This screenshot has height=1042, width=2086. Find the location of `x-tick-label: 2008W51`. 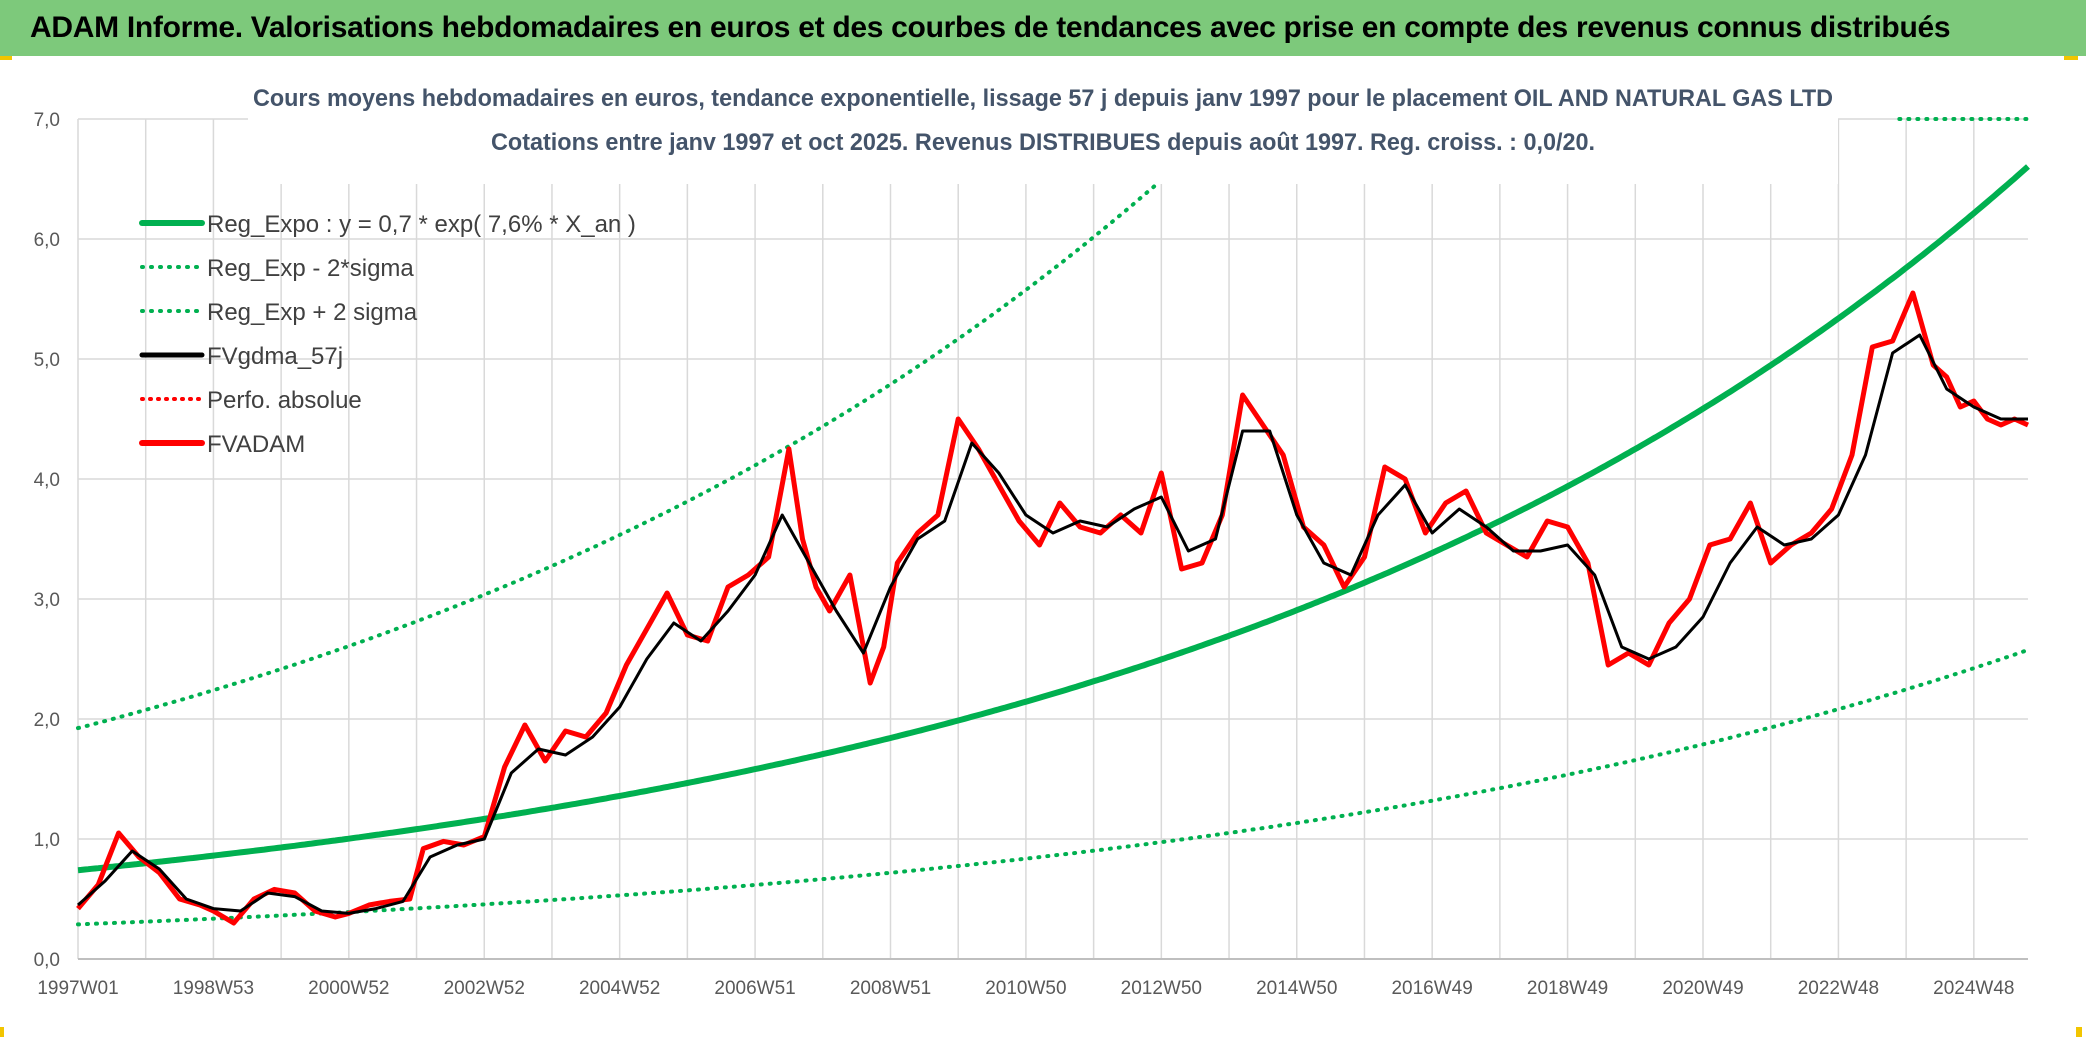

x-tick-label: 2008W51 is located at coordinates (890, 988).